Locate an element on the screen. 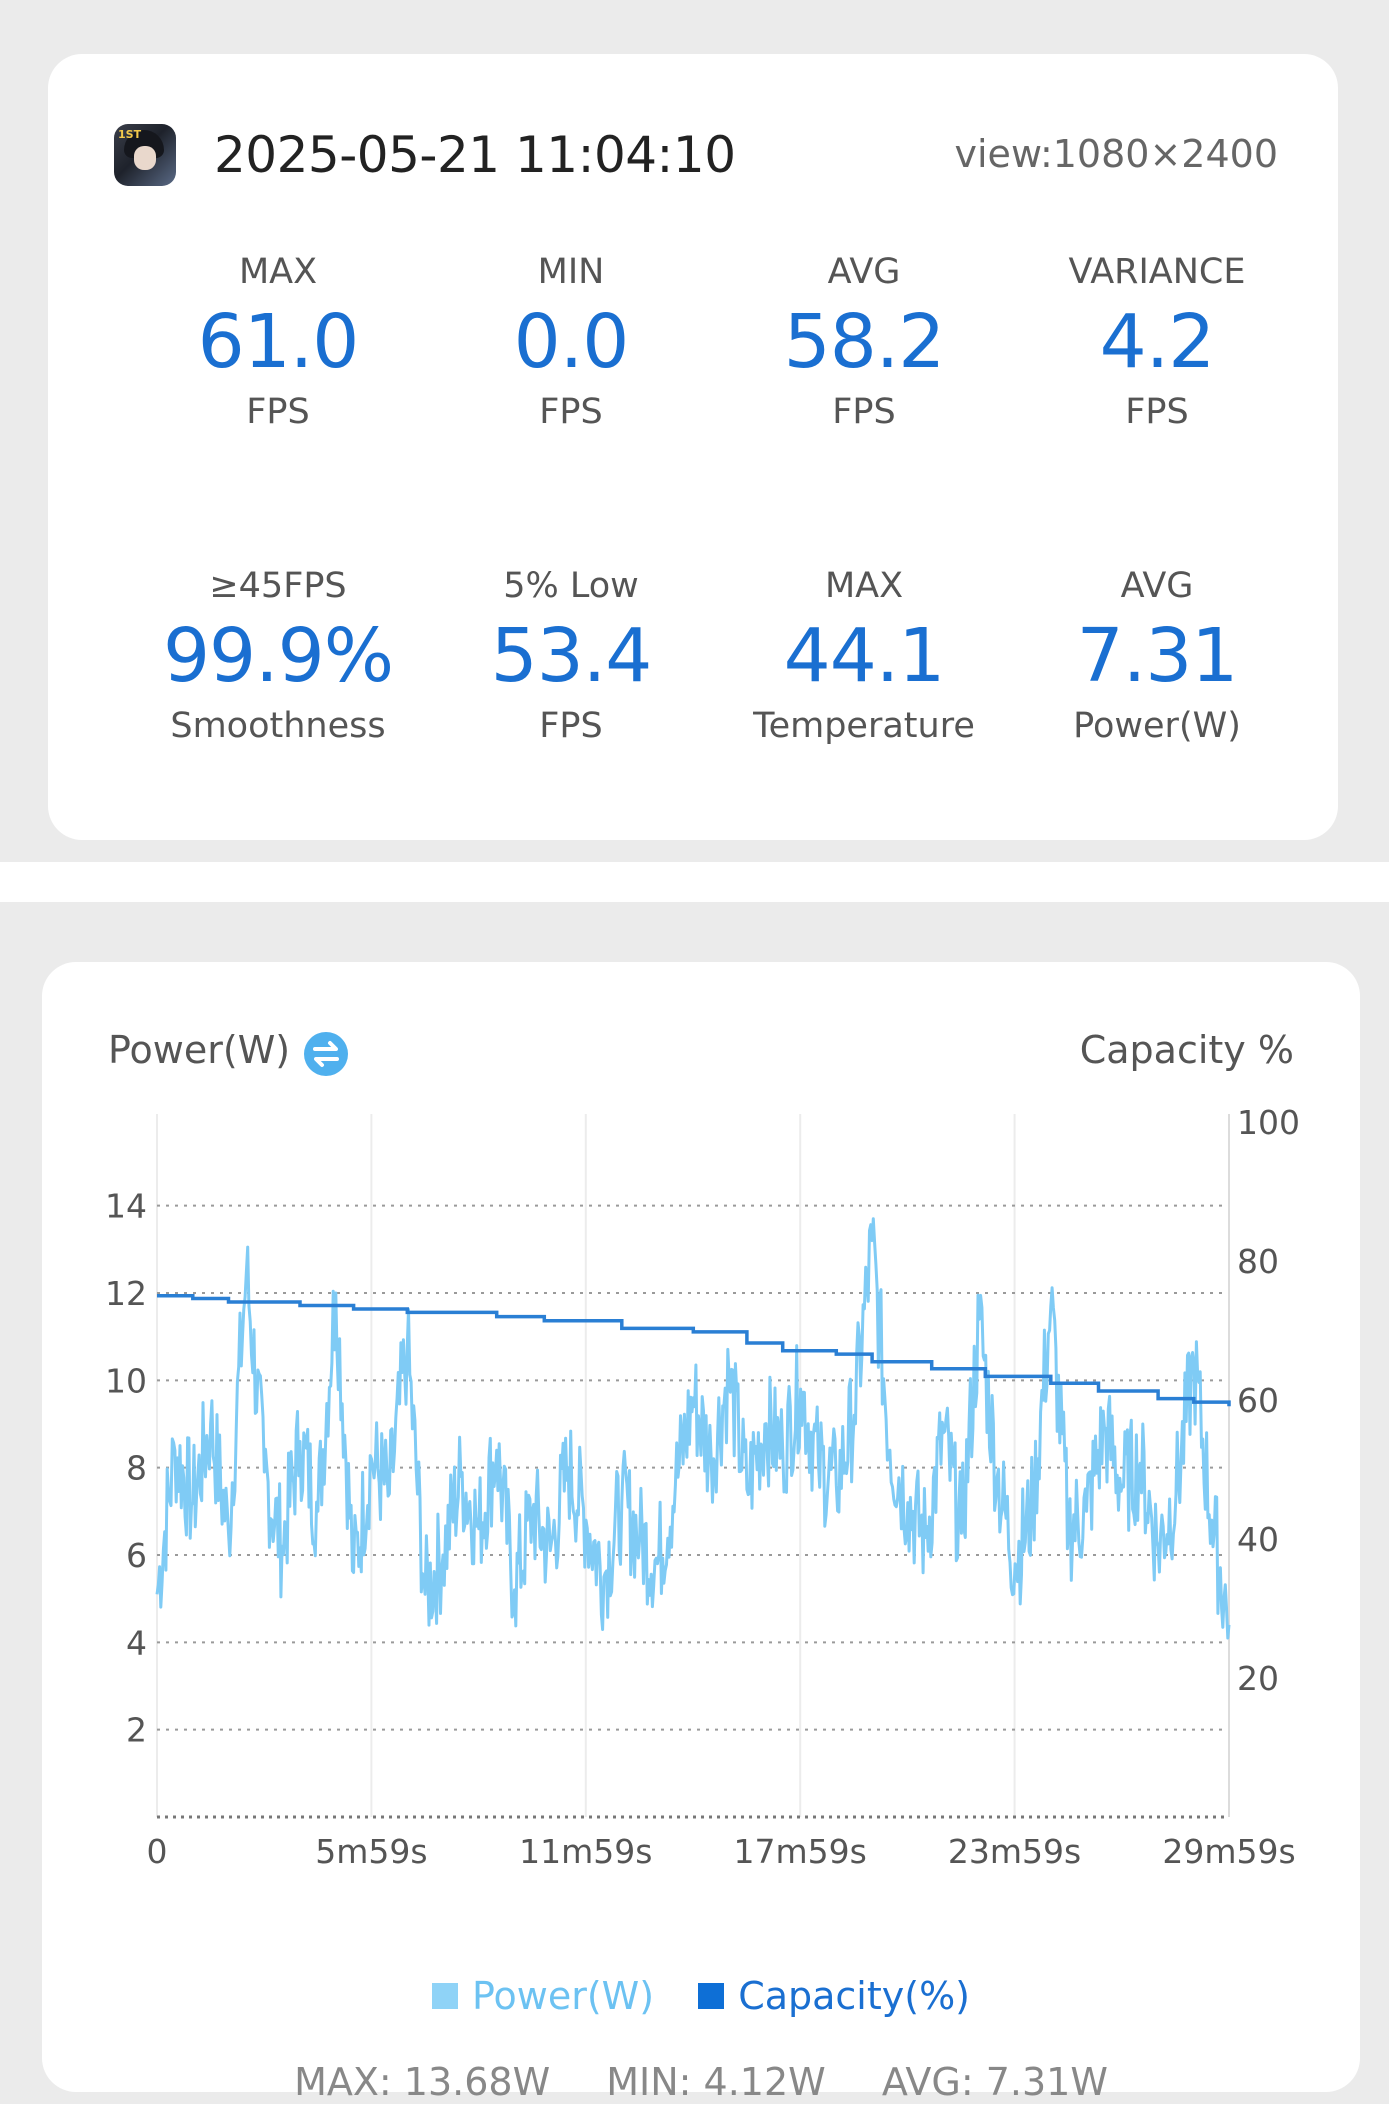 The width and height of the screenshot is (1389, 2104). stat-value: 53.4 is located at coordinates (571, 656).